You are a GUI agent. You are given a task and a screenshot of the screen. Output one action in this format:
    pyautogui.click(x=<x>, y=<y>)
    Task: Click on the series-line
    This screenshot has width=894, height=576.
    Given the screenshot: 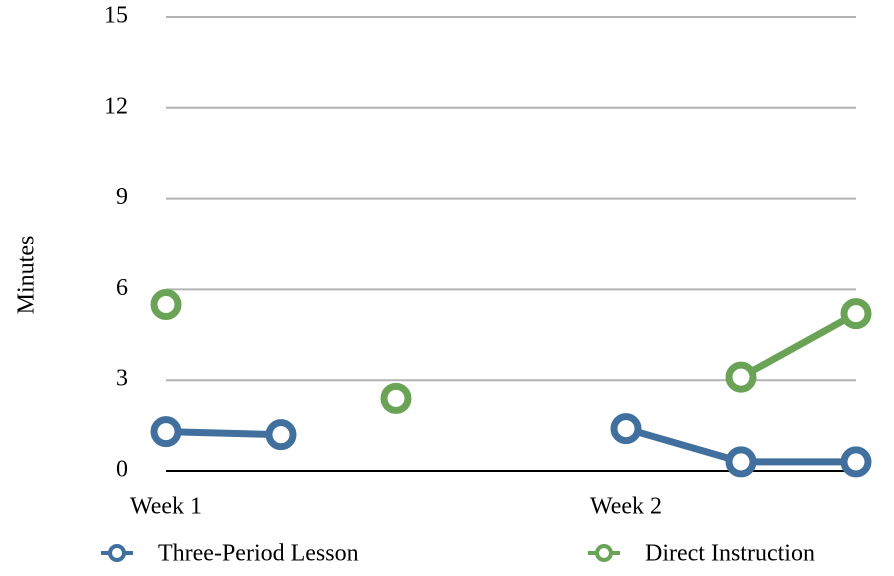 What is the action you would take?
    pyautogui.click(x=798, y=345)
    